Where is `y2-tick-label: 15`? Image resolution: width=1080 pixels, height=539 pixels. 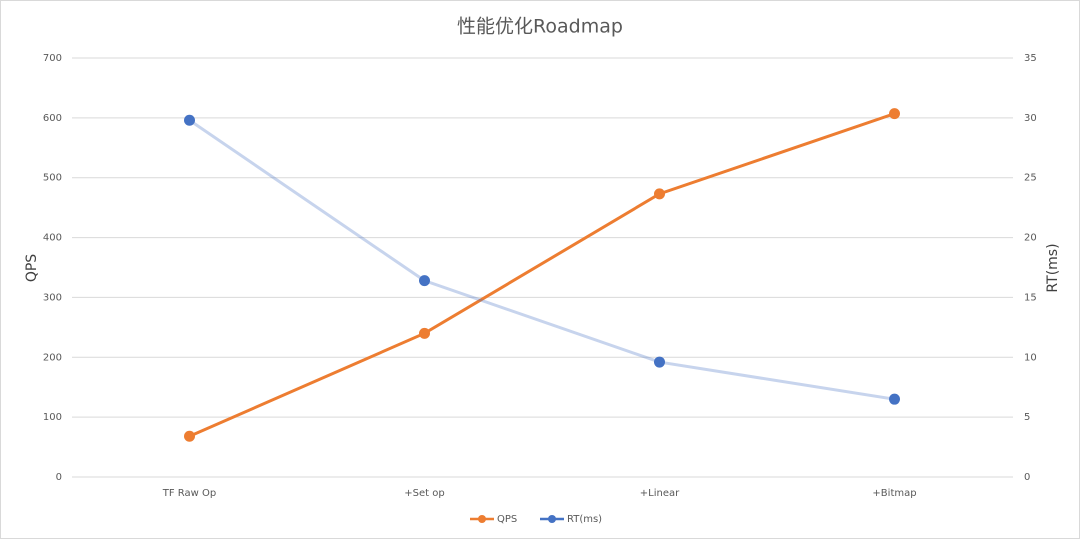 y2-tick-label: 15 is located at coordinates (1030, 297).